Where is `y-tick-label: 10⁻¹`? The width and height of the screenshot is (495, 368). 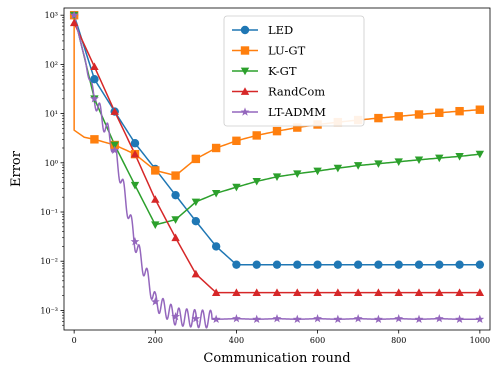
y-tick-label: 10⁻¹ is located at coordinates (49, 212).